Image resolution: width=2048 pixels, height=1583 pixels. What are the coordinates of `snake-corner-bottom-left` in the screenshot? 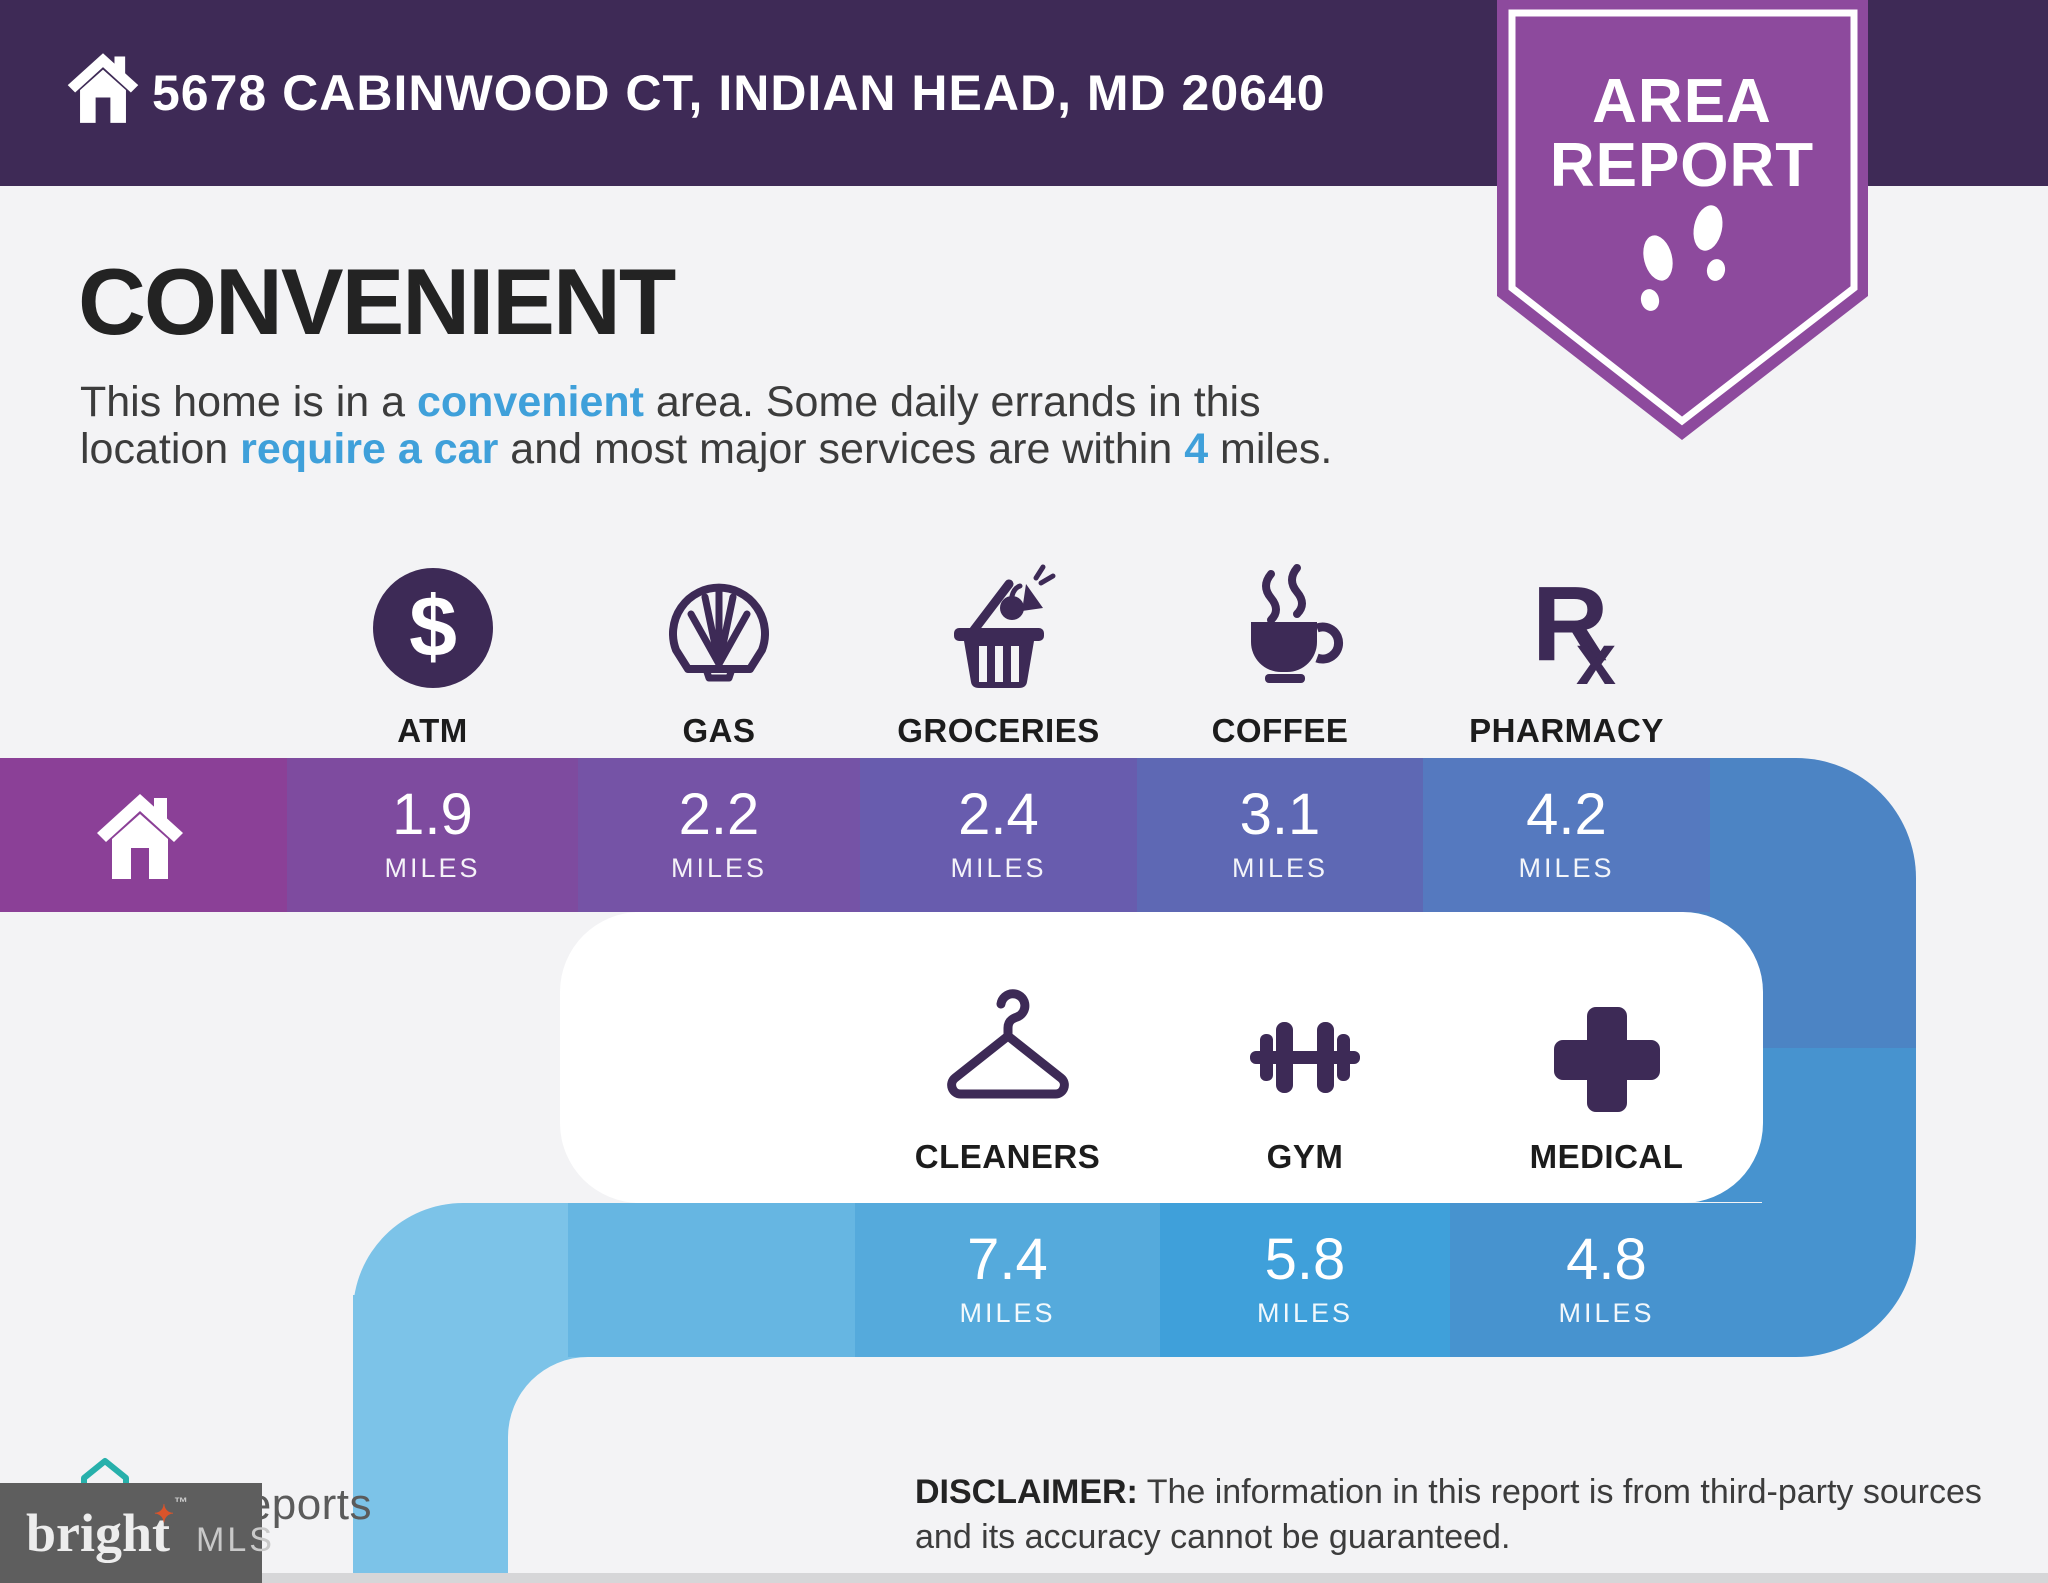 It's located at (460, 1280).